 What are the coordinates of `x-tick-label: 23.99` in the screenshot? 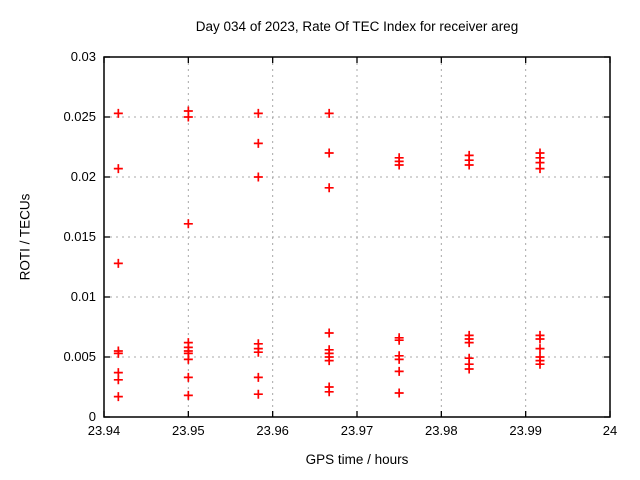 It's located at (525, 430).